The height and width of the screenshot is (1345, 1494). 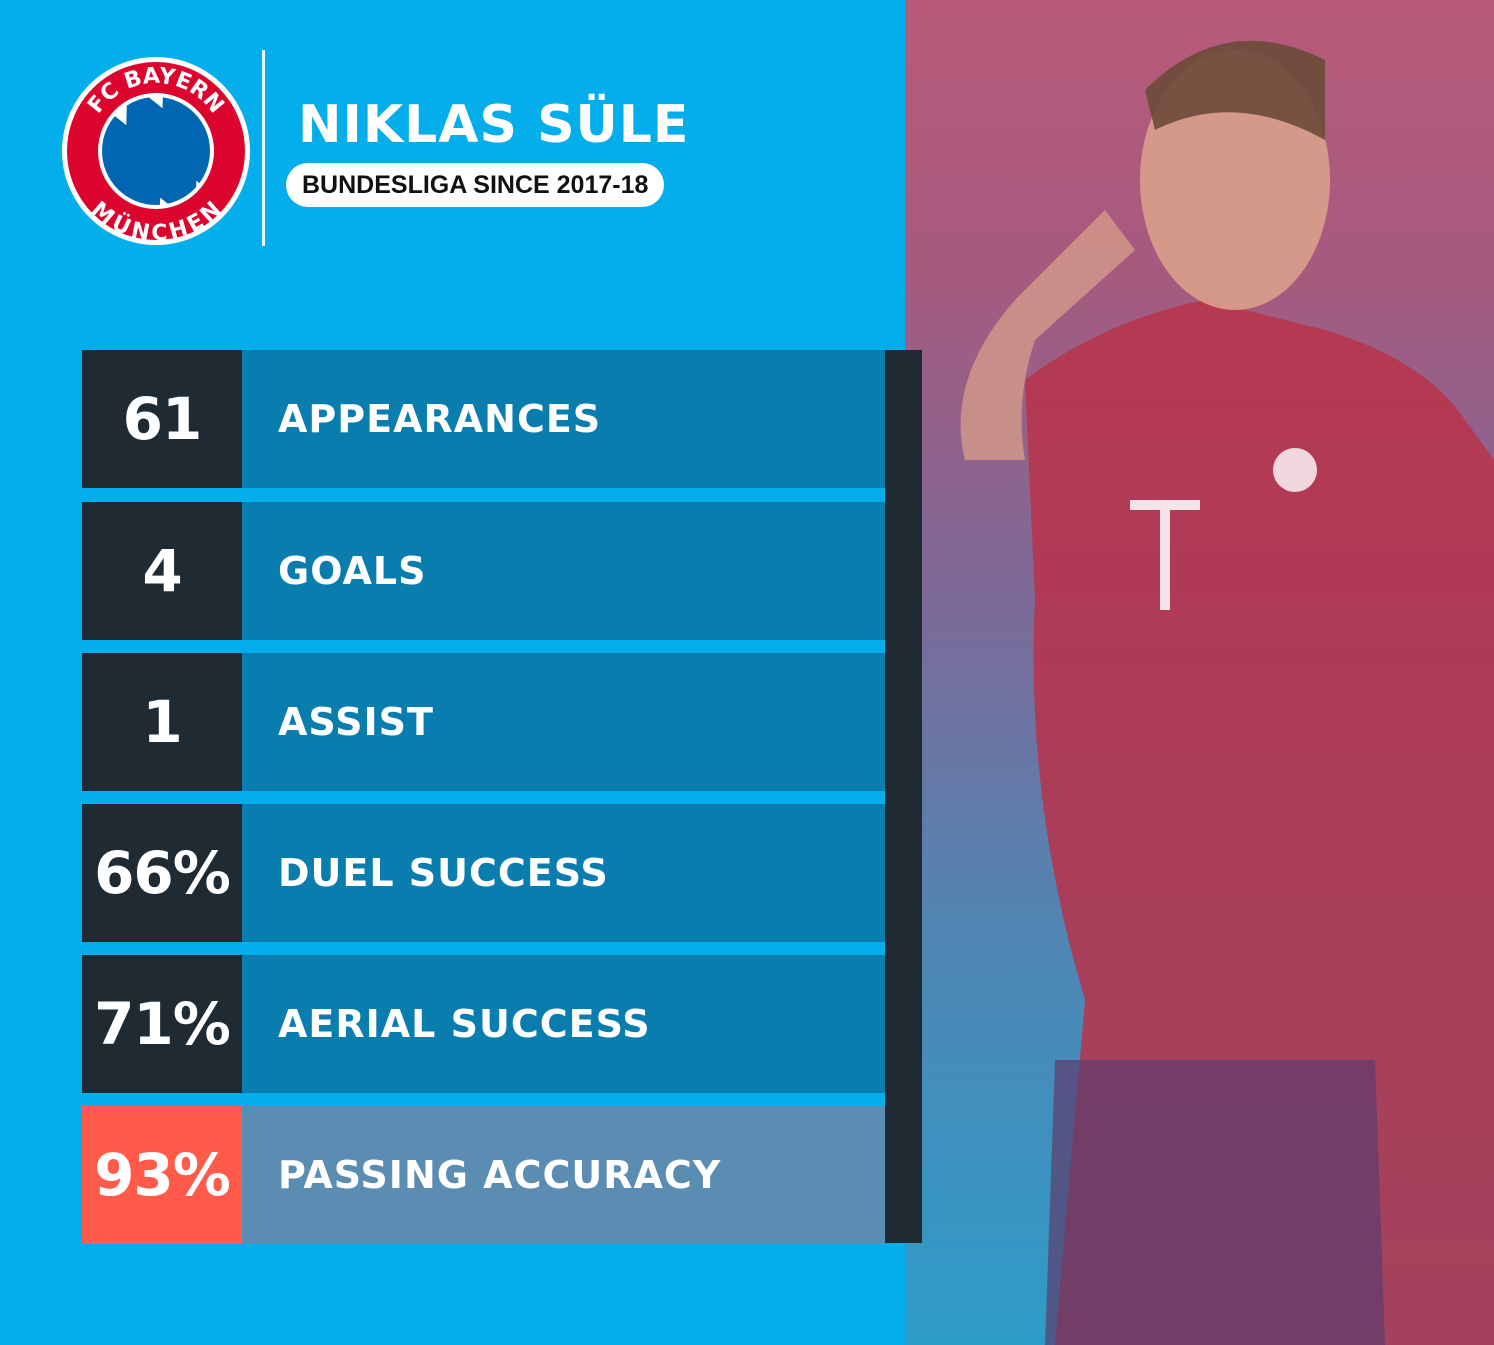 What do you see at coordinates (563, 1175) in the screenshot?
I see `stat-label: PASSING ACCURACY` at bounding box center [563, 1175].